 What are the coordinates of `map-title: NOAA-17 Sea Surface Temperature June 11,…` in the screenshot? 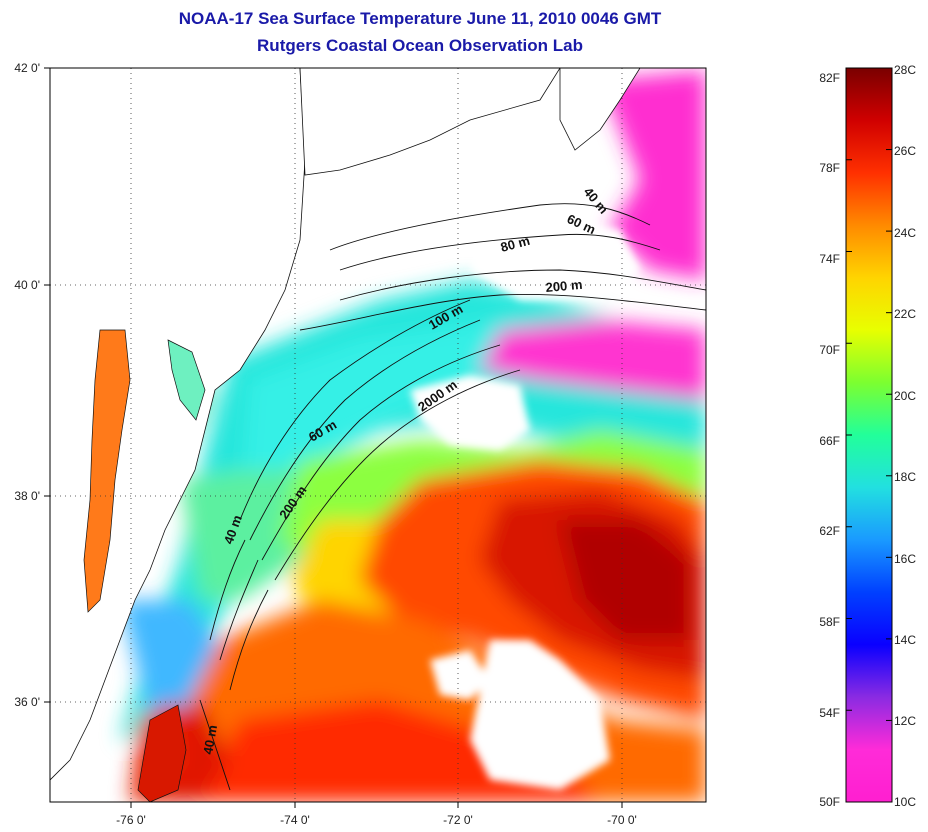 It's located at (420, 18).